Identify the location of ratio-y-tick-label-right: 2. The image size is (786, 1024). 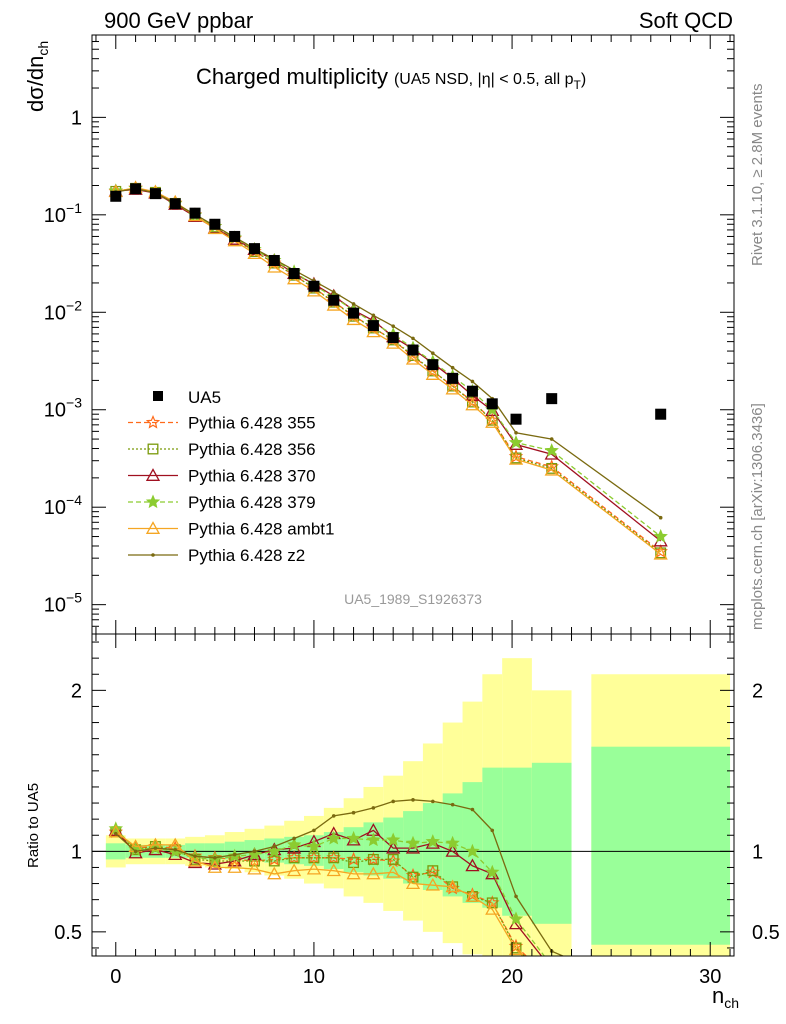
(757, 691).